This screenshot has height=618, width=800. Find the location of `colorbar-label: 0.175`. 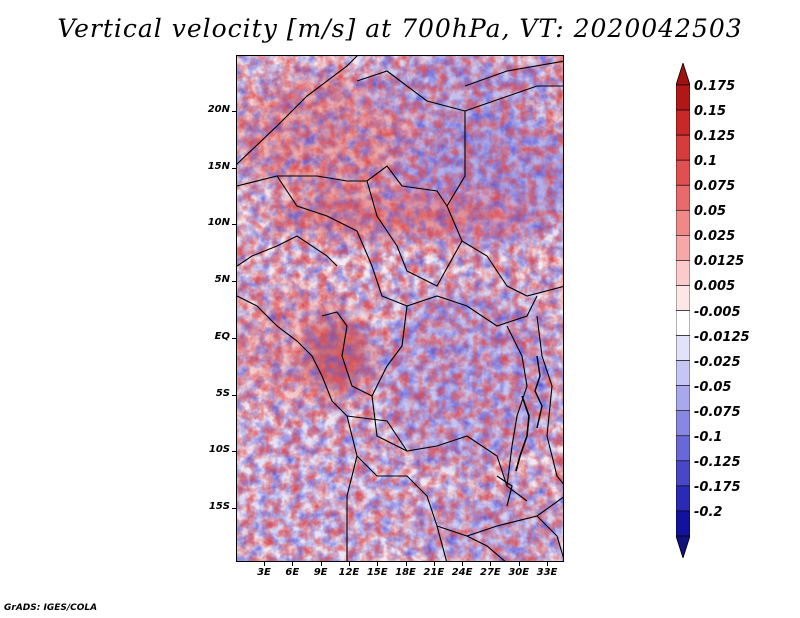

colorbar-label: 0.175 is located at coordinates (715, 86).